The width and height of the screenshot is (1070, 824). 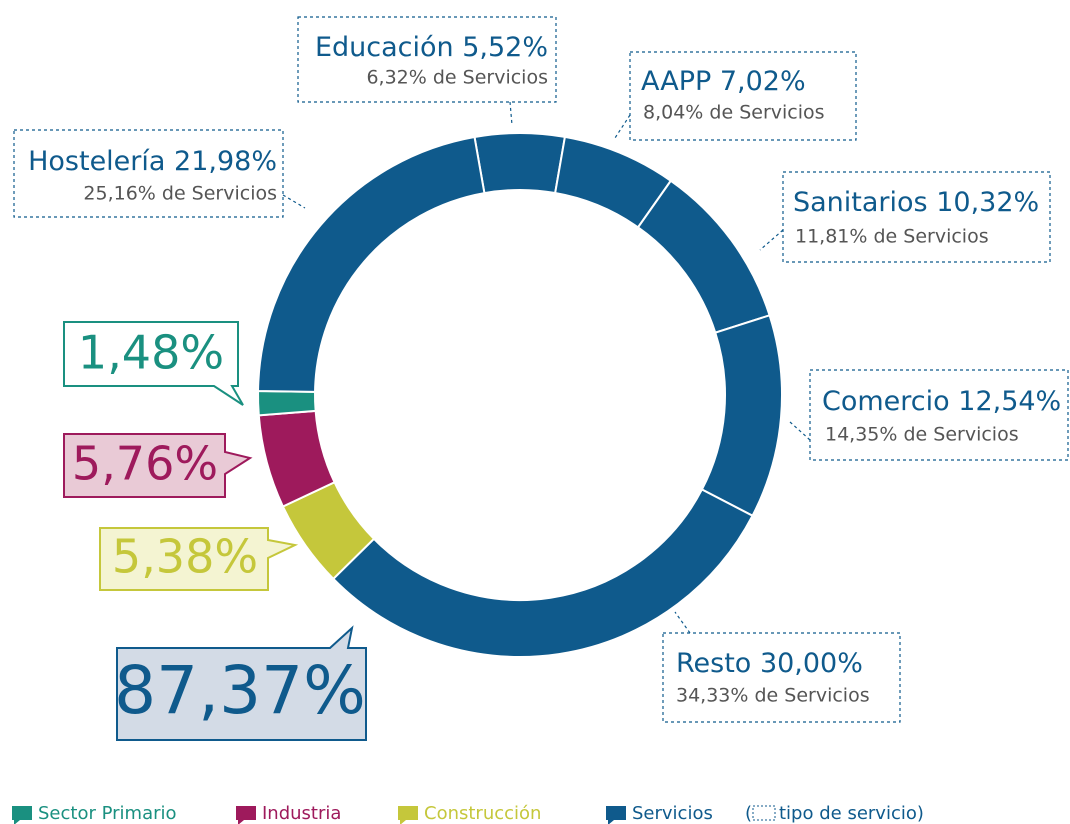 What do you see at coordinates (763, 81) in the screenshot?
I see `value-label: 7,02%` at bounding box center [763, 81].